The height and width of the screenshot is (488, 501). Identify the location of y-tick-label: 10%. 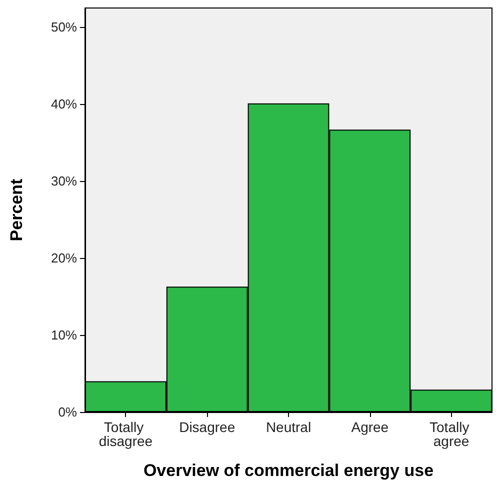
(64, 335).